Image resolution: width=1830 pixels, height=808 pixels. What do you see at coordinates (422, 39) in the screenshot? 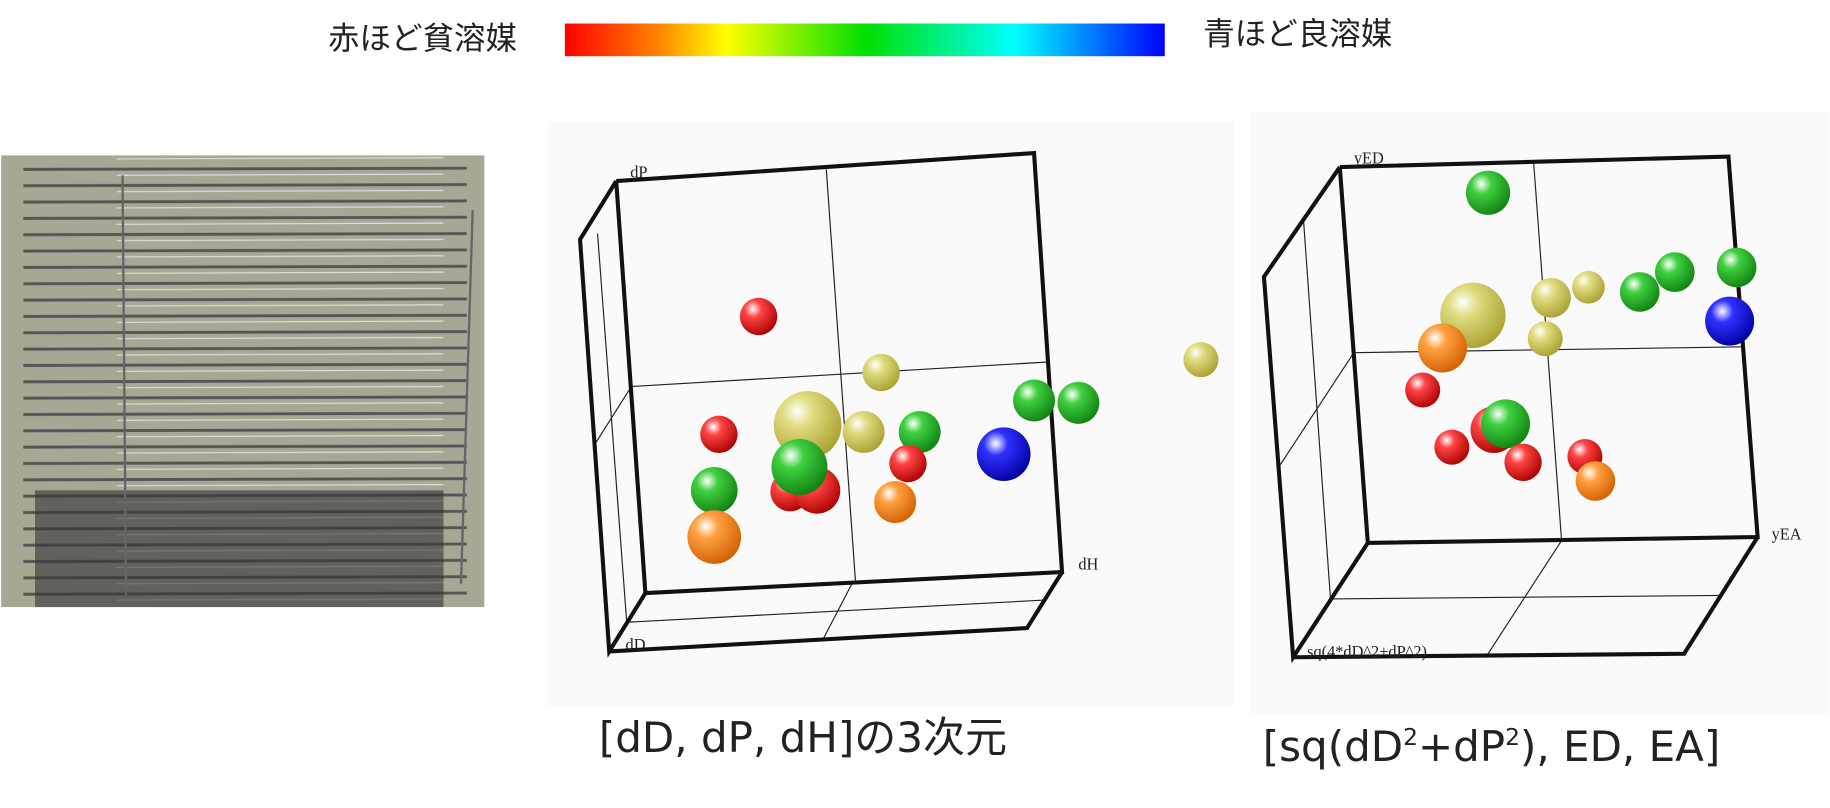
I see `legend-left: 赤ほど貧溶媒` at bounding box center [422, 39].